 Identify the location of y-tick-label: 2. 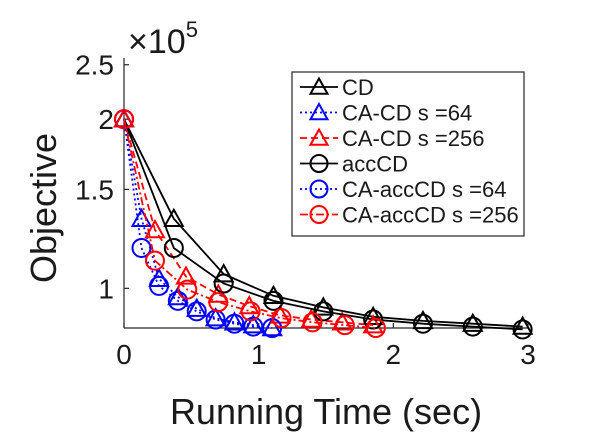
(106, 119).